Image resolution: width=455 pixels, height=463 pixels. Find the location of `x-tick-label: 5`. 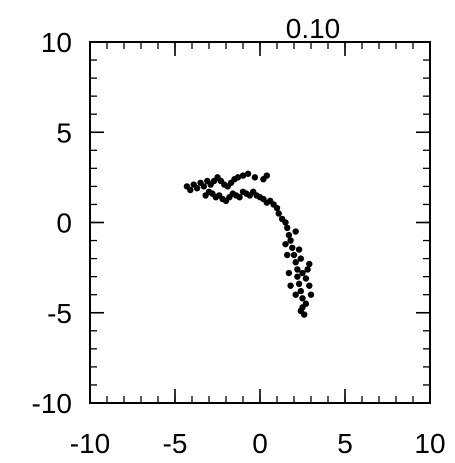

x-tick-label: 5 is located at coordinates (345, 443).